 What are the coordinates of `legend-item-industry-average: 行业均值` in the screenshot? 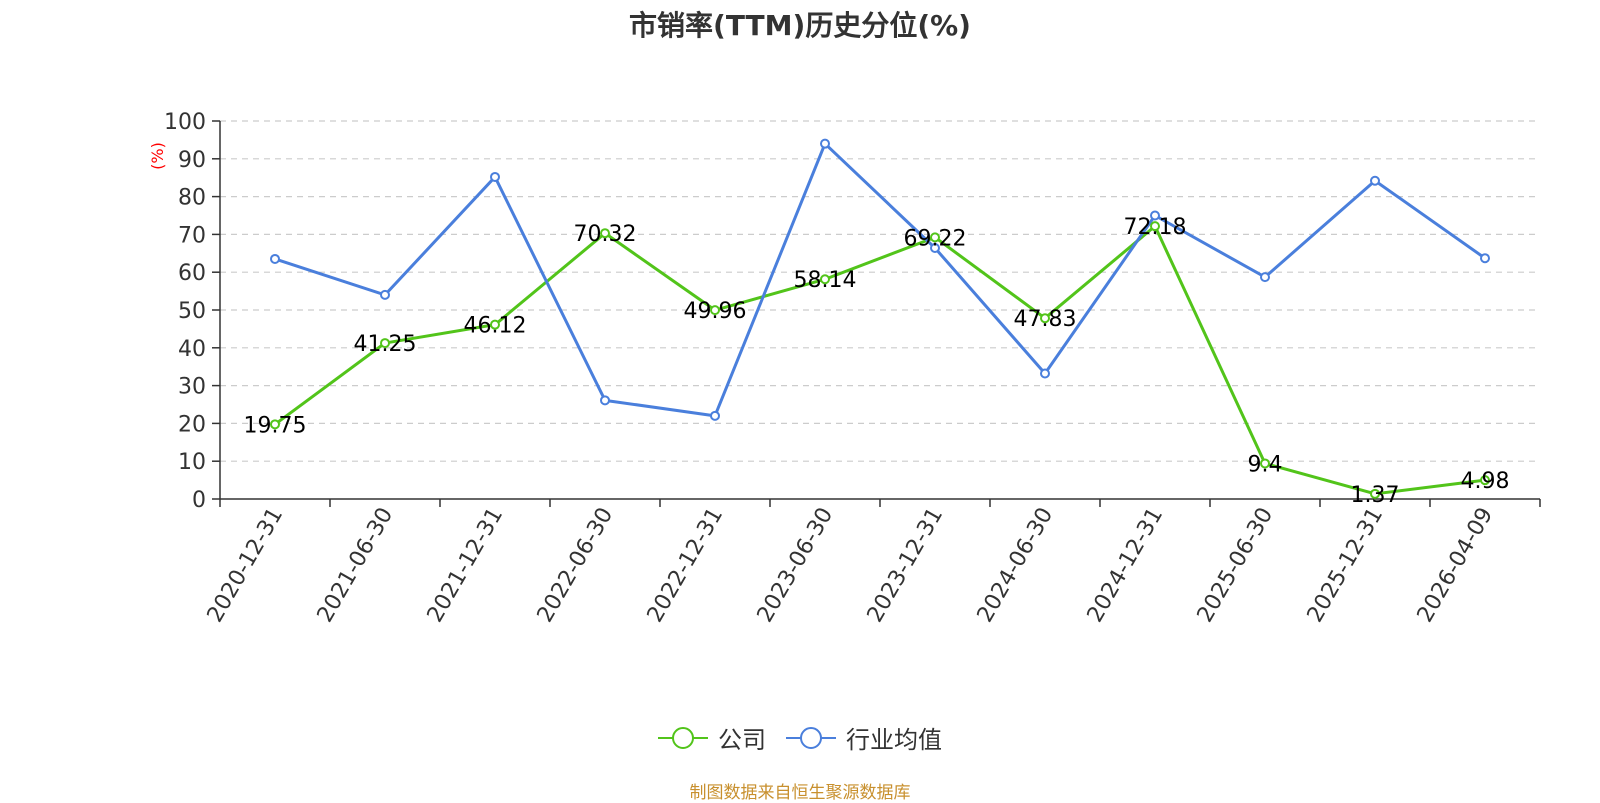 It's located at (864, 737).